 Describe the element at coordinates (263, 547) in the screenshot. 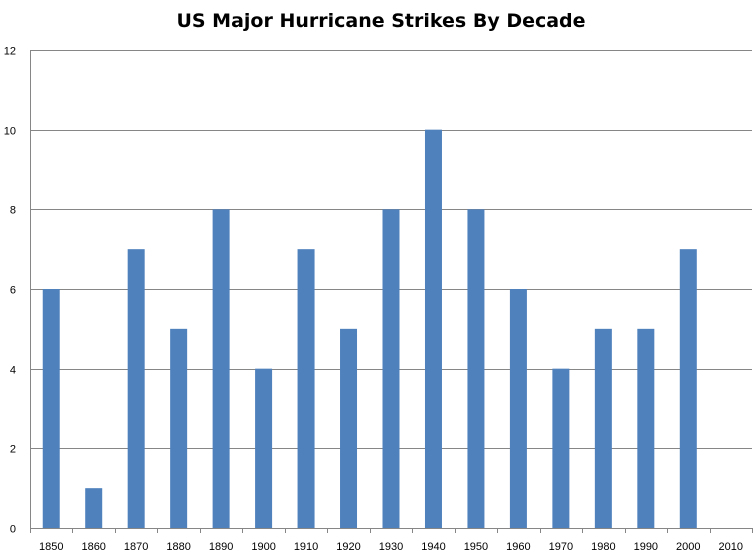

I see `x-tick-label: 1900` at that location.